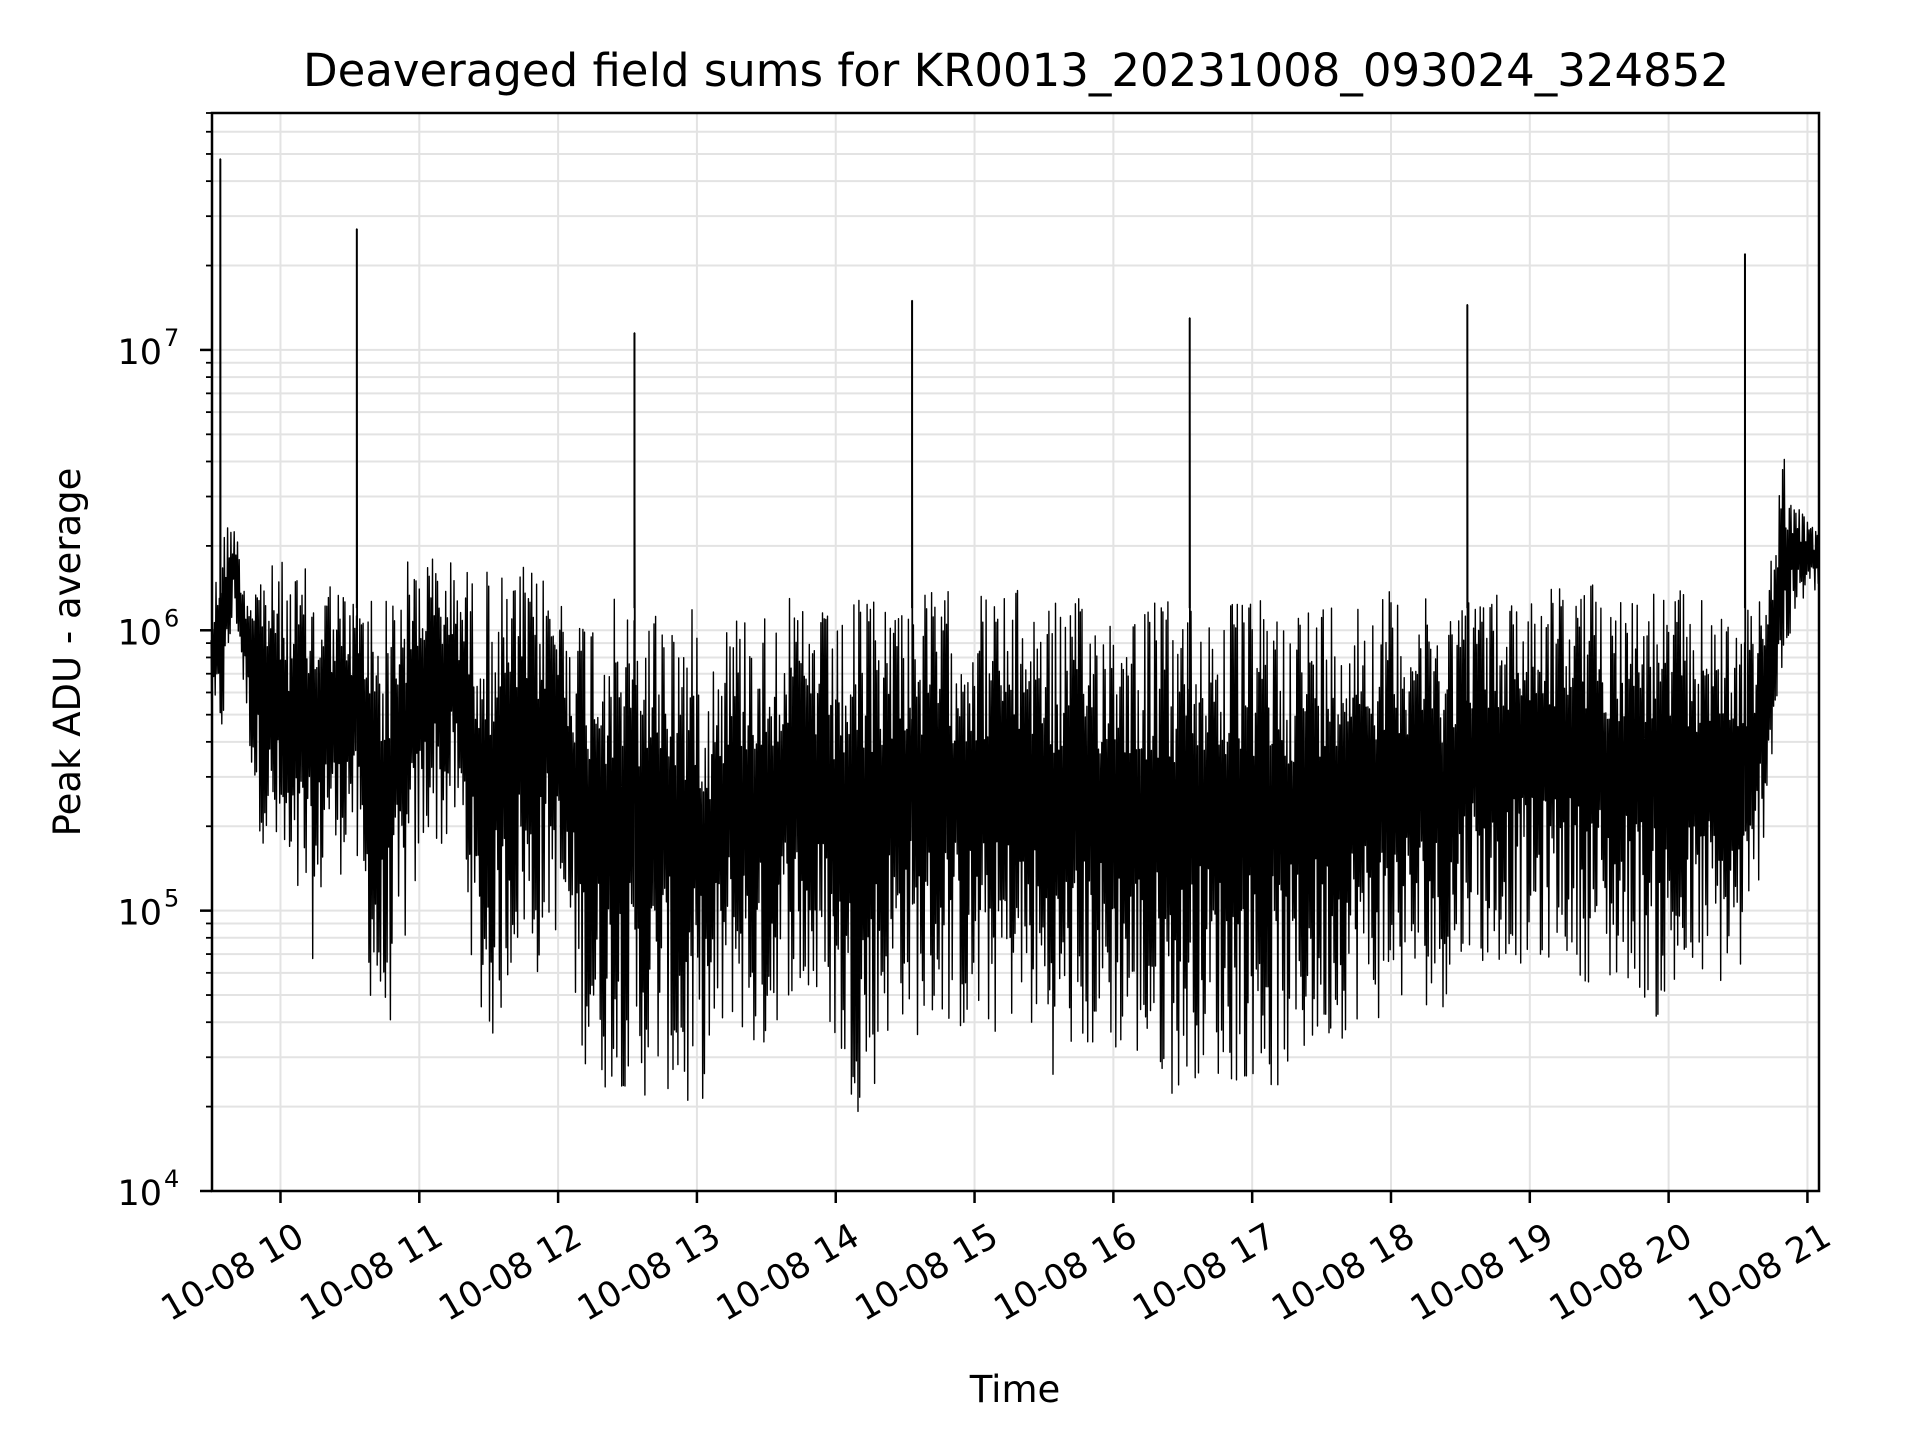 The image size is (1920, 1440). Describe the element at coordinates (1015, 1389) in the screenshot. I see `x-axis-label: Time` at that location.